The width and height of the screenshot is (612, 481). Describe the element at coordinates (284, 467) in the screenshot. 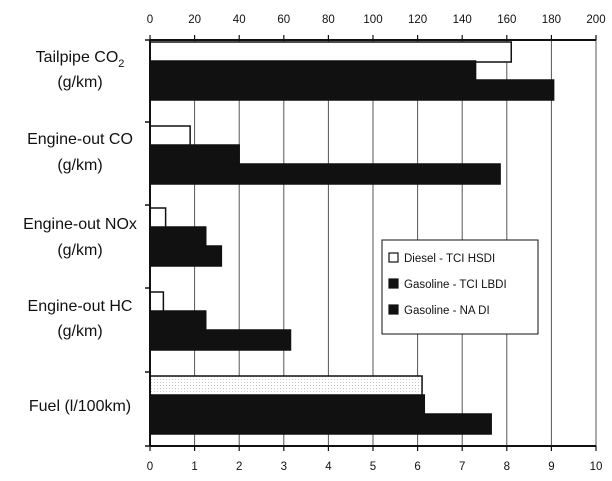

I see `bottom-tick-label: 3` at that location.